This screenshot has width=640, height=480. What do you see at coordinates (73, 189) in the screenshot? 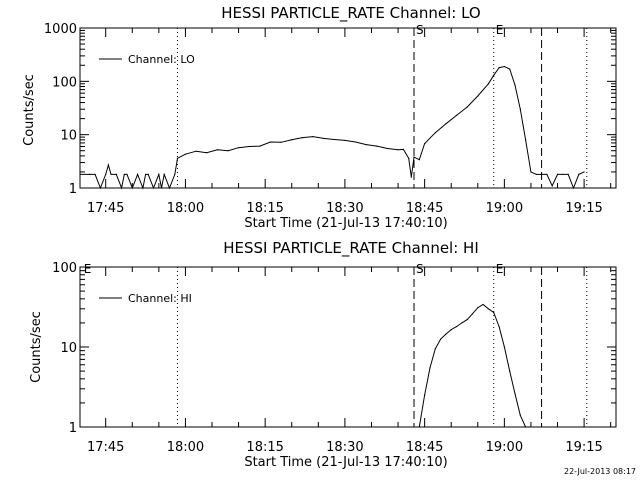
I see `y-tick-label: 1` at bounding box center [73, 189].